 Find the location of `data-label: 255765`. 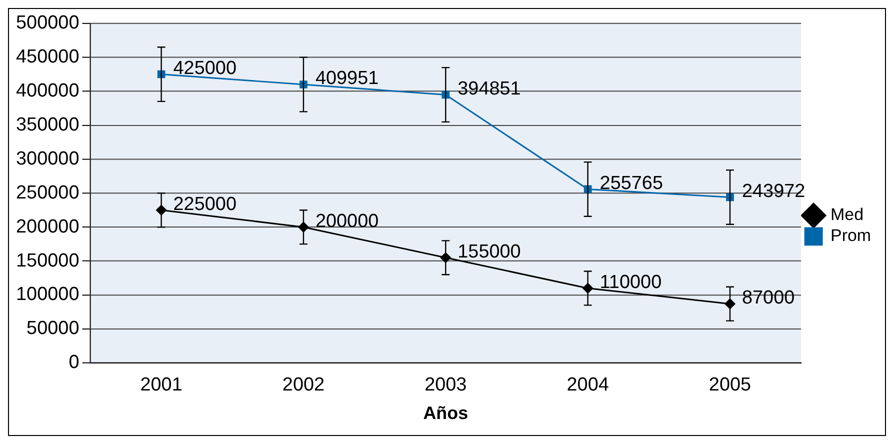

data-label: 255765 is located at coordinates (632, 183).